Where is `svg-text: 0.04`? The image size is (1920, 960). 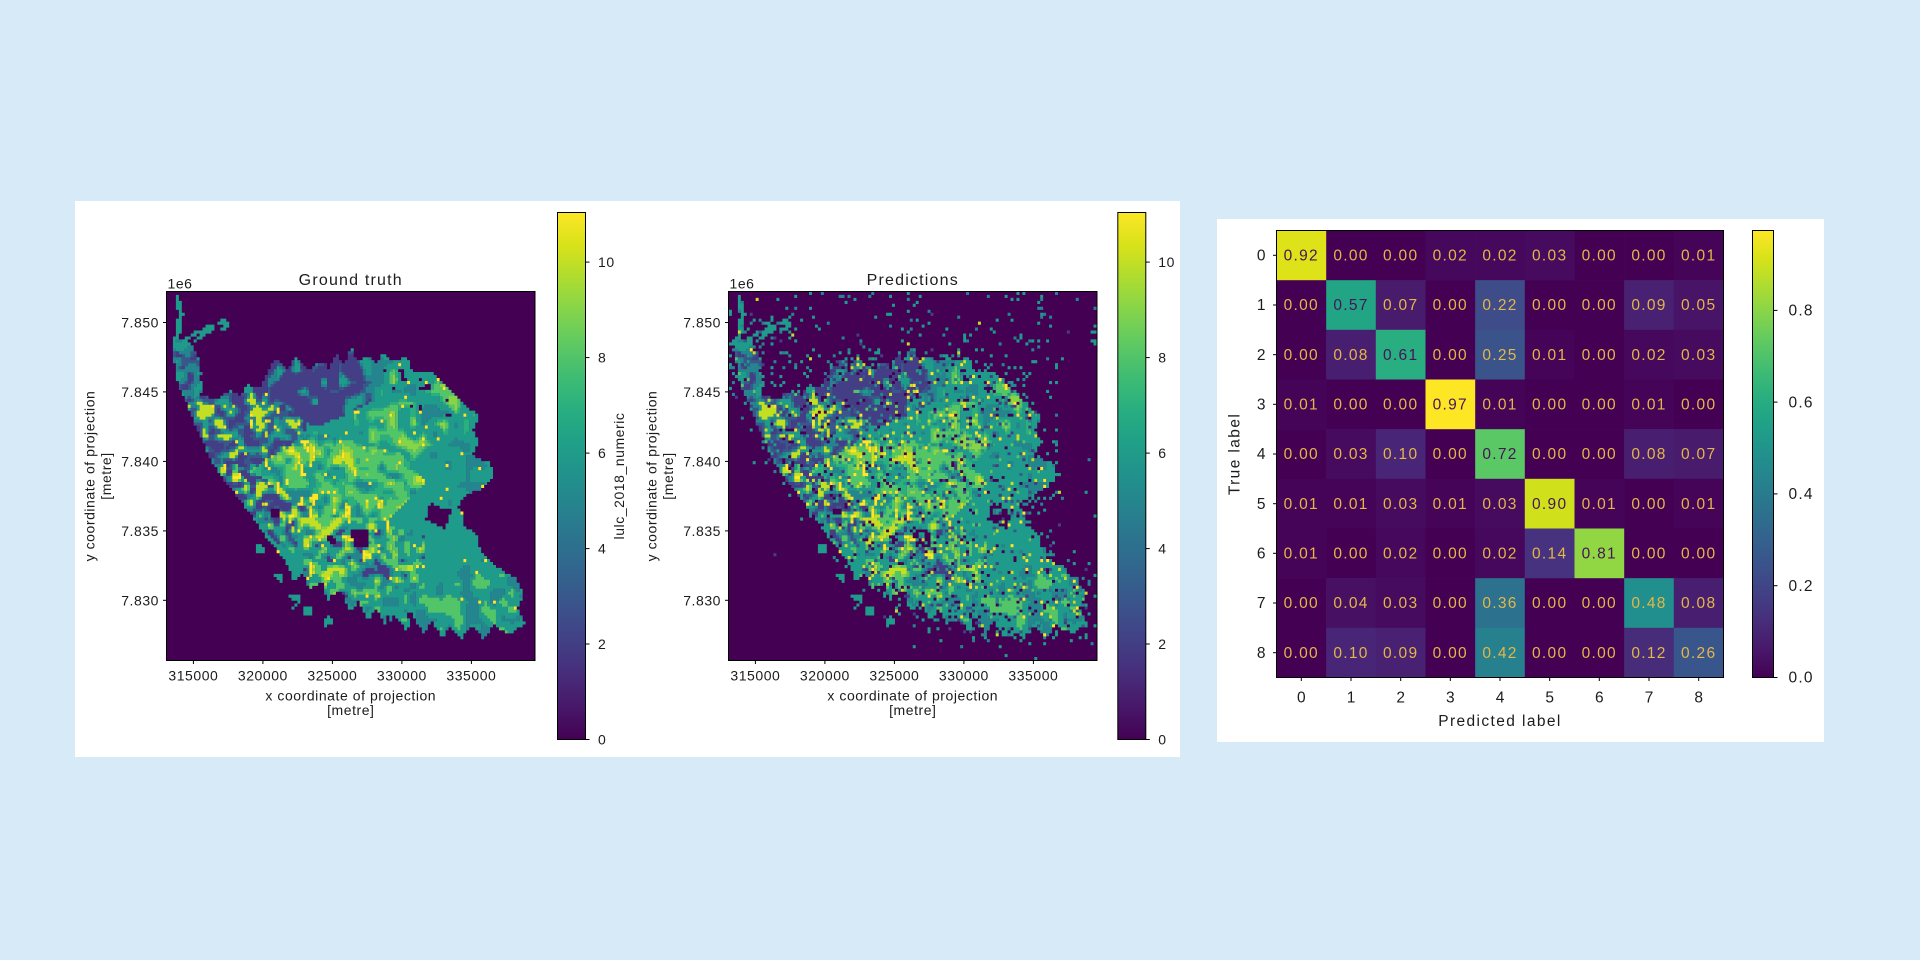 svg-text: 0.04 is located at coordinates (1350, 603).